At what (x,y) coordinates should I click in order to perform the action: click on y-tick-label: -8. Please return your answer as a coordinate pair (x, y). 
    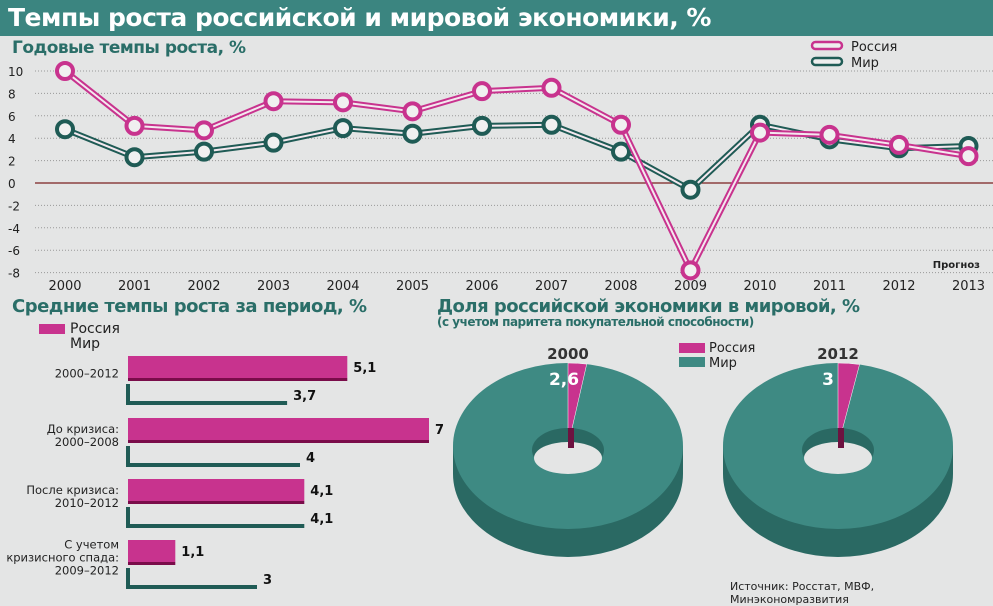
    Looking at the image, I should click on (14, 274).